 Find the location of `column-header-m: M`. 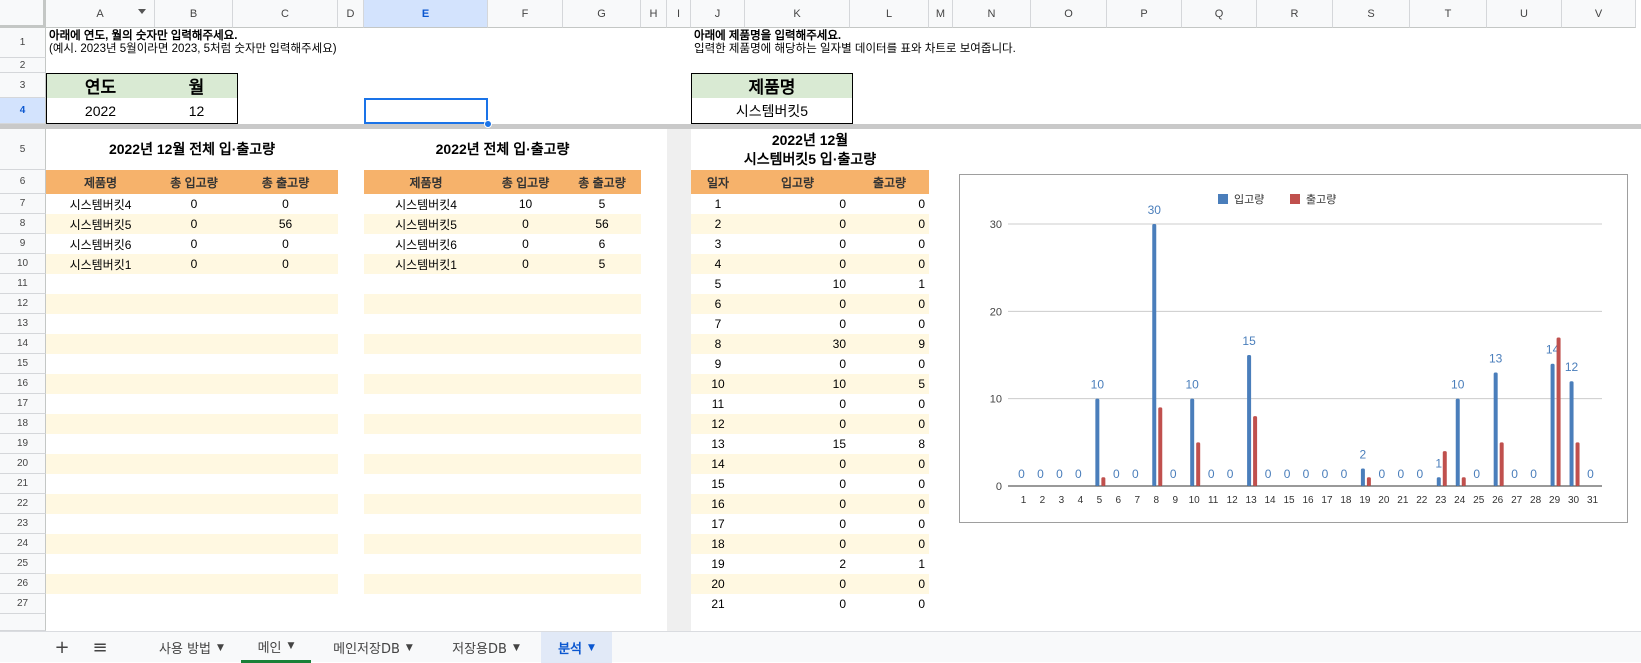

column-header-m: M is located at coordinates (941, 14).